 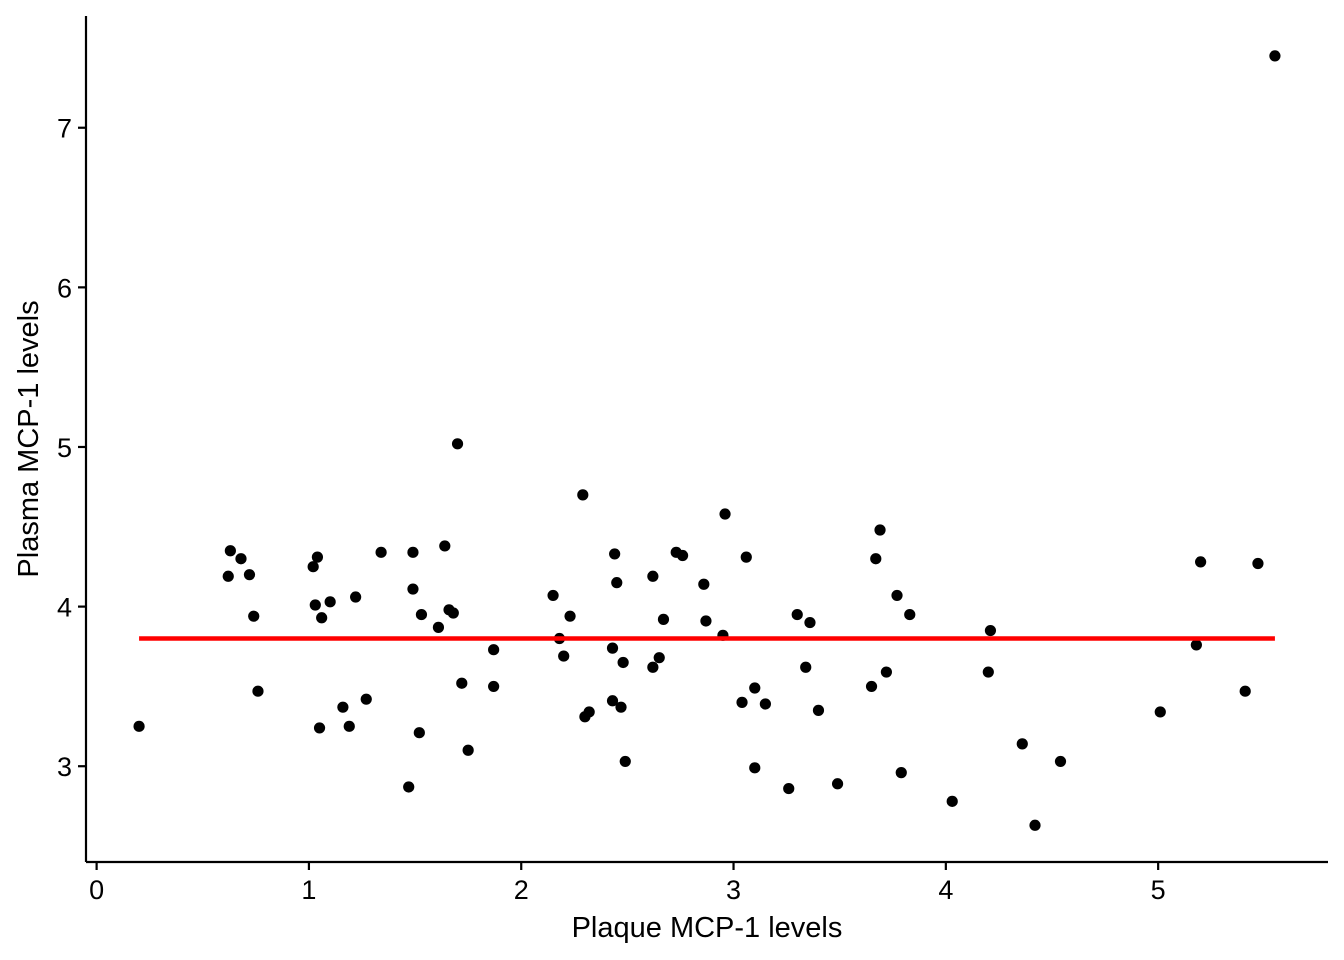 What do you see at coordinates (521, 890) in the screenshot?
I see `x-tick-label: 2` at bounding box center [521, 890].